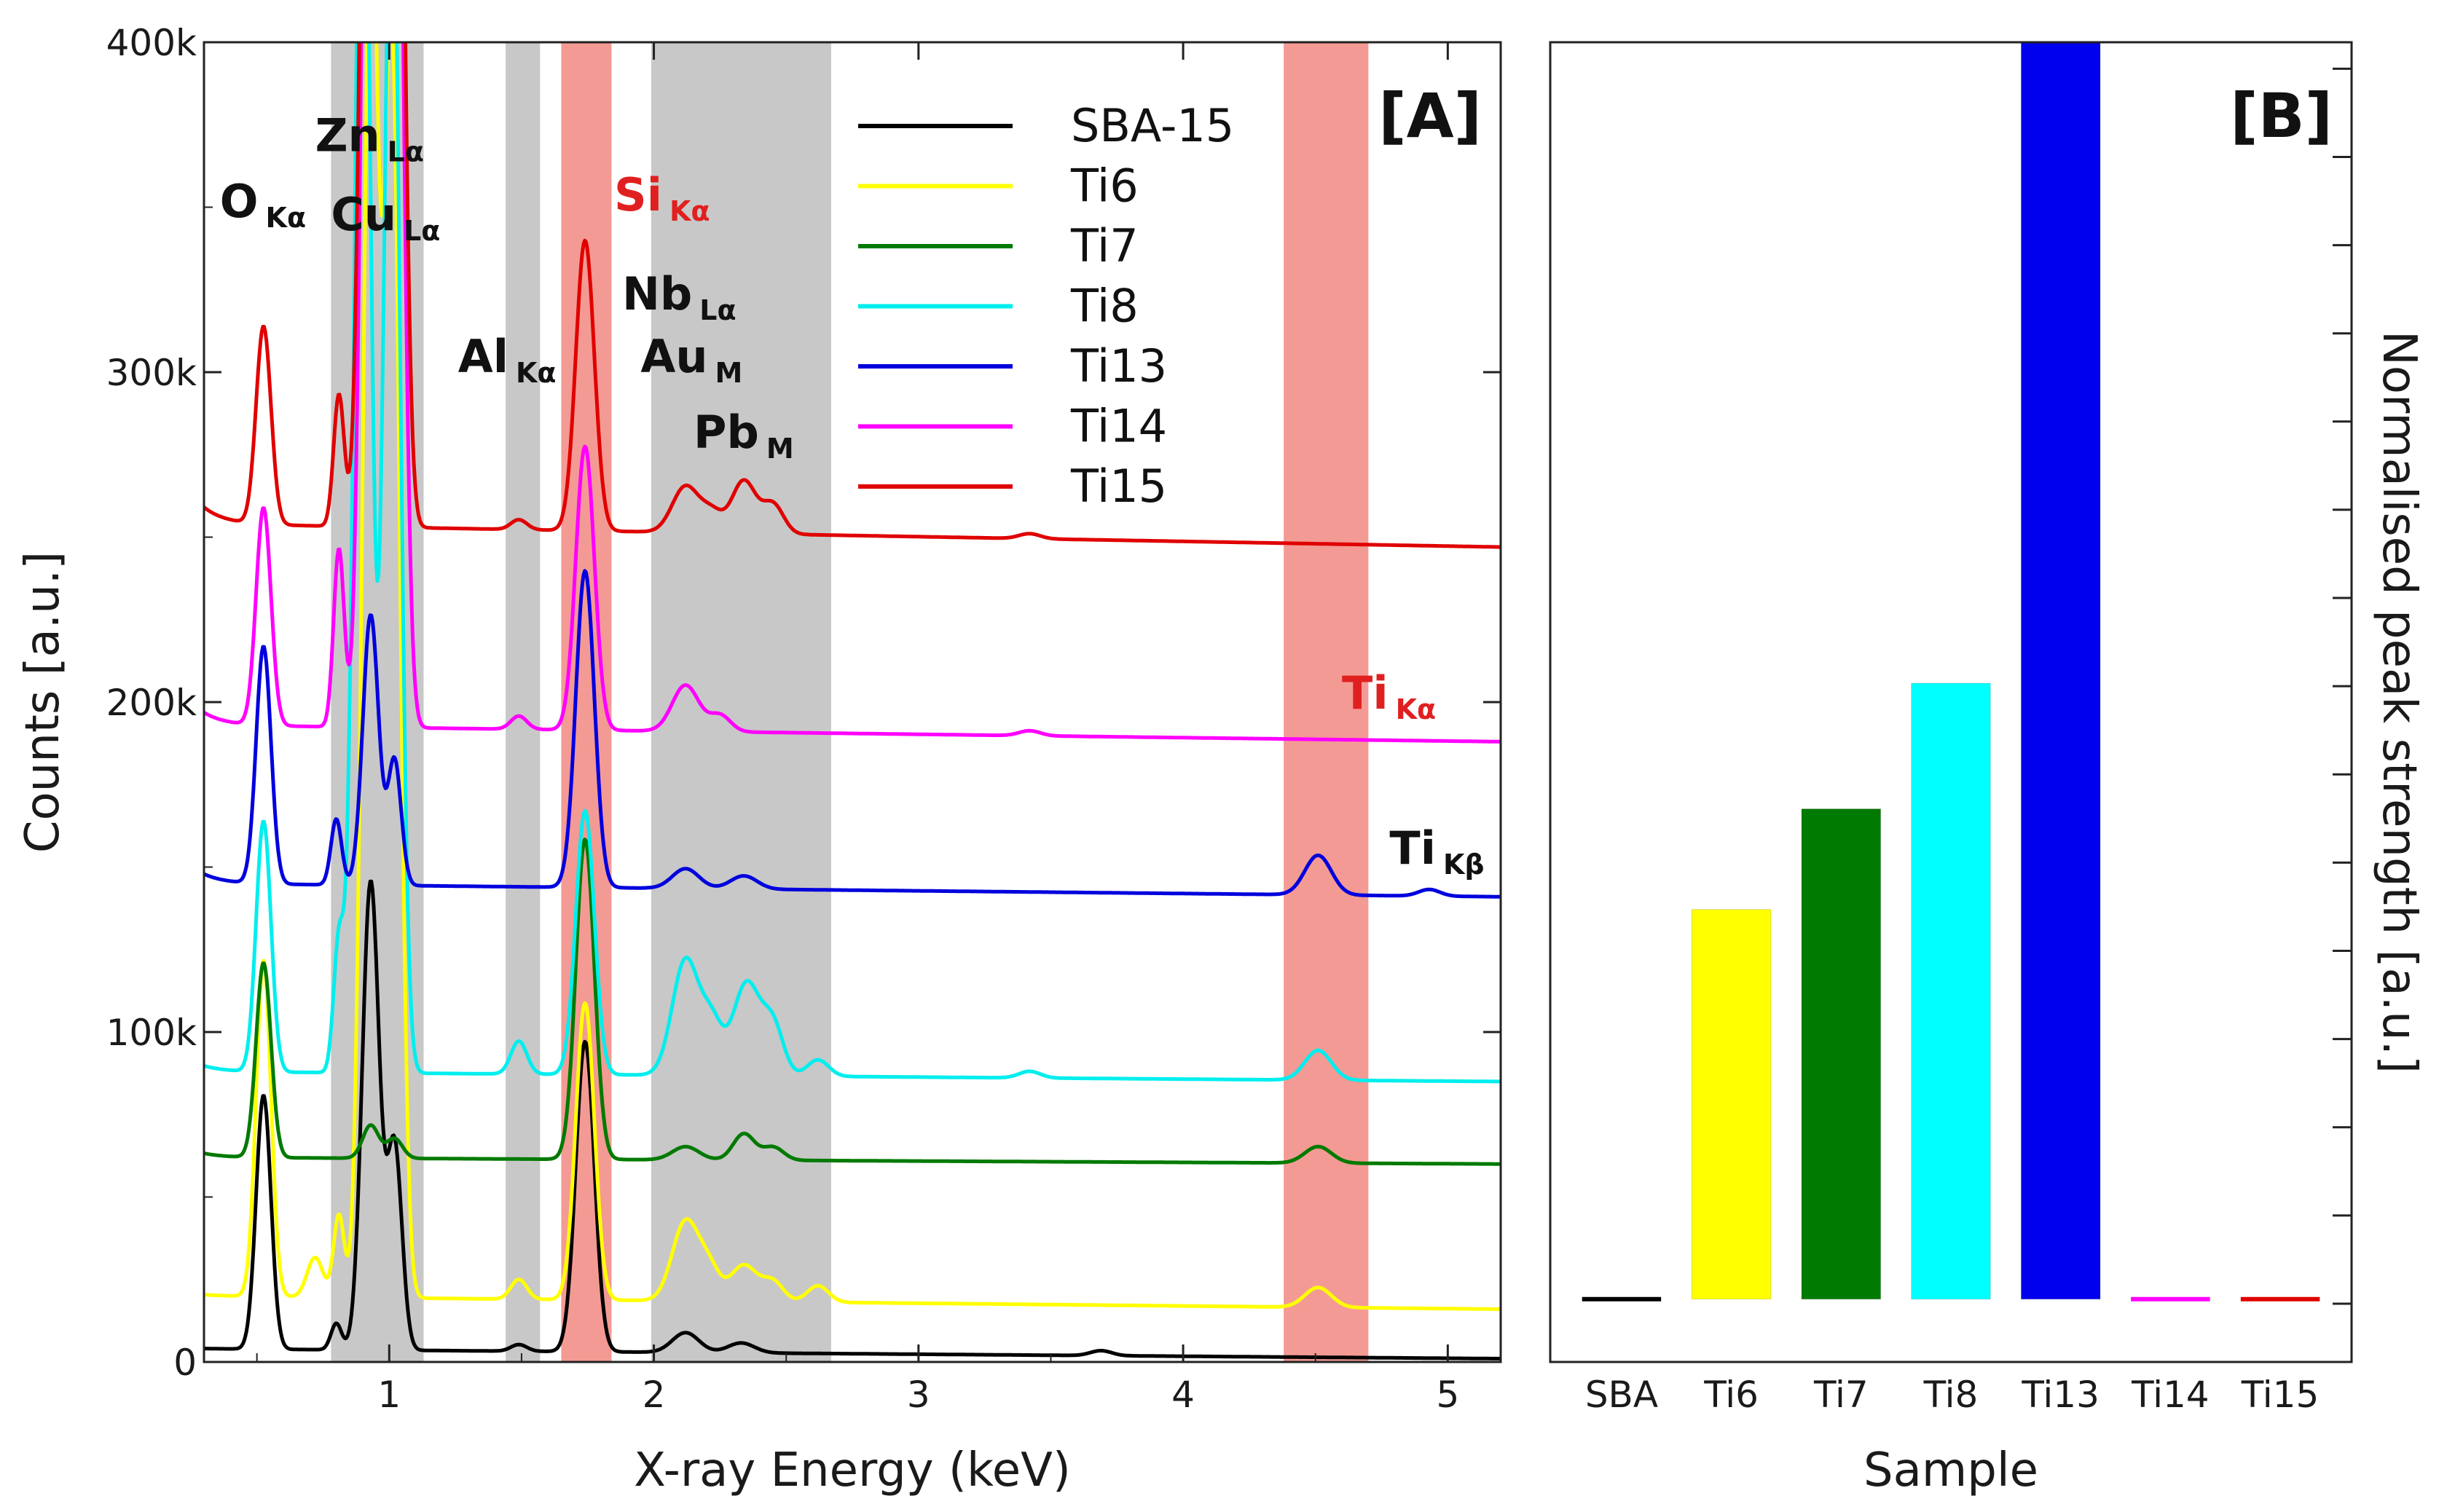  What do you see at coordinates (1622, 1395) in the screenshot?
I see `category-label: SBA` at bounding box center [1622, 1395].